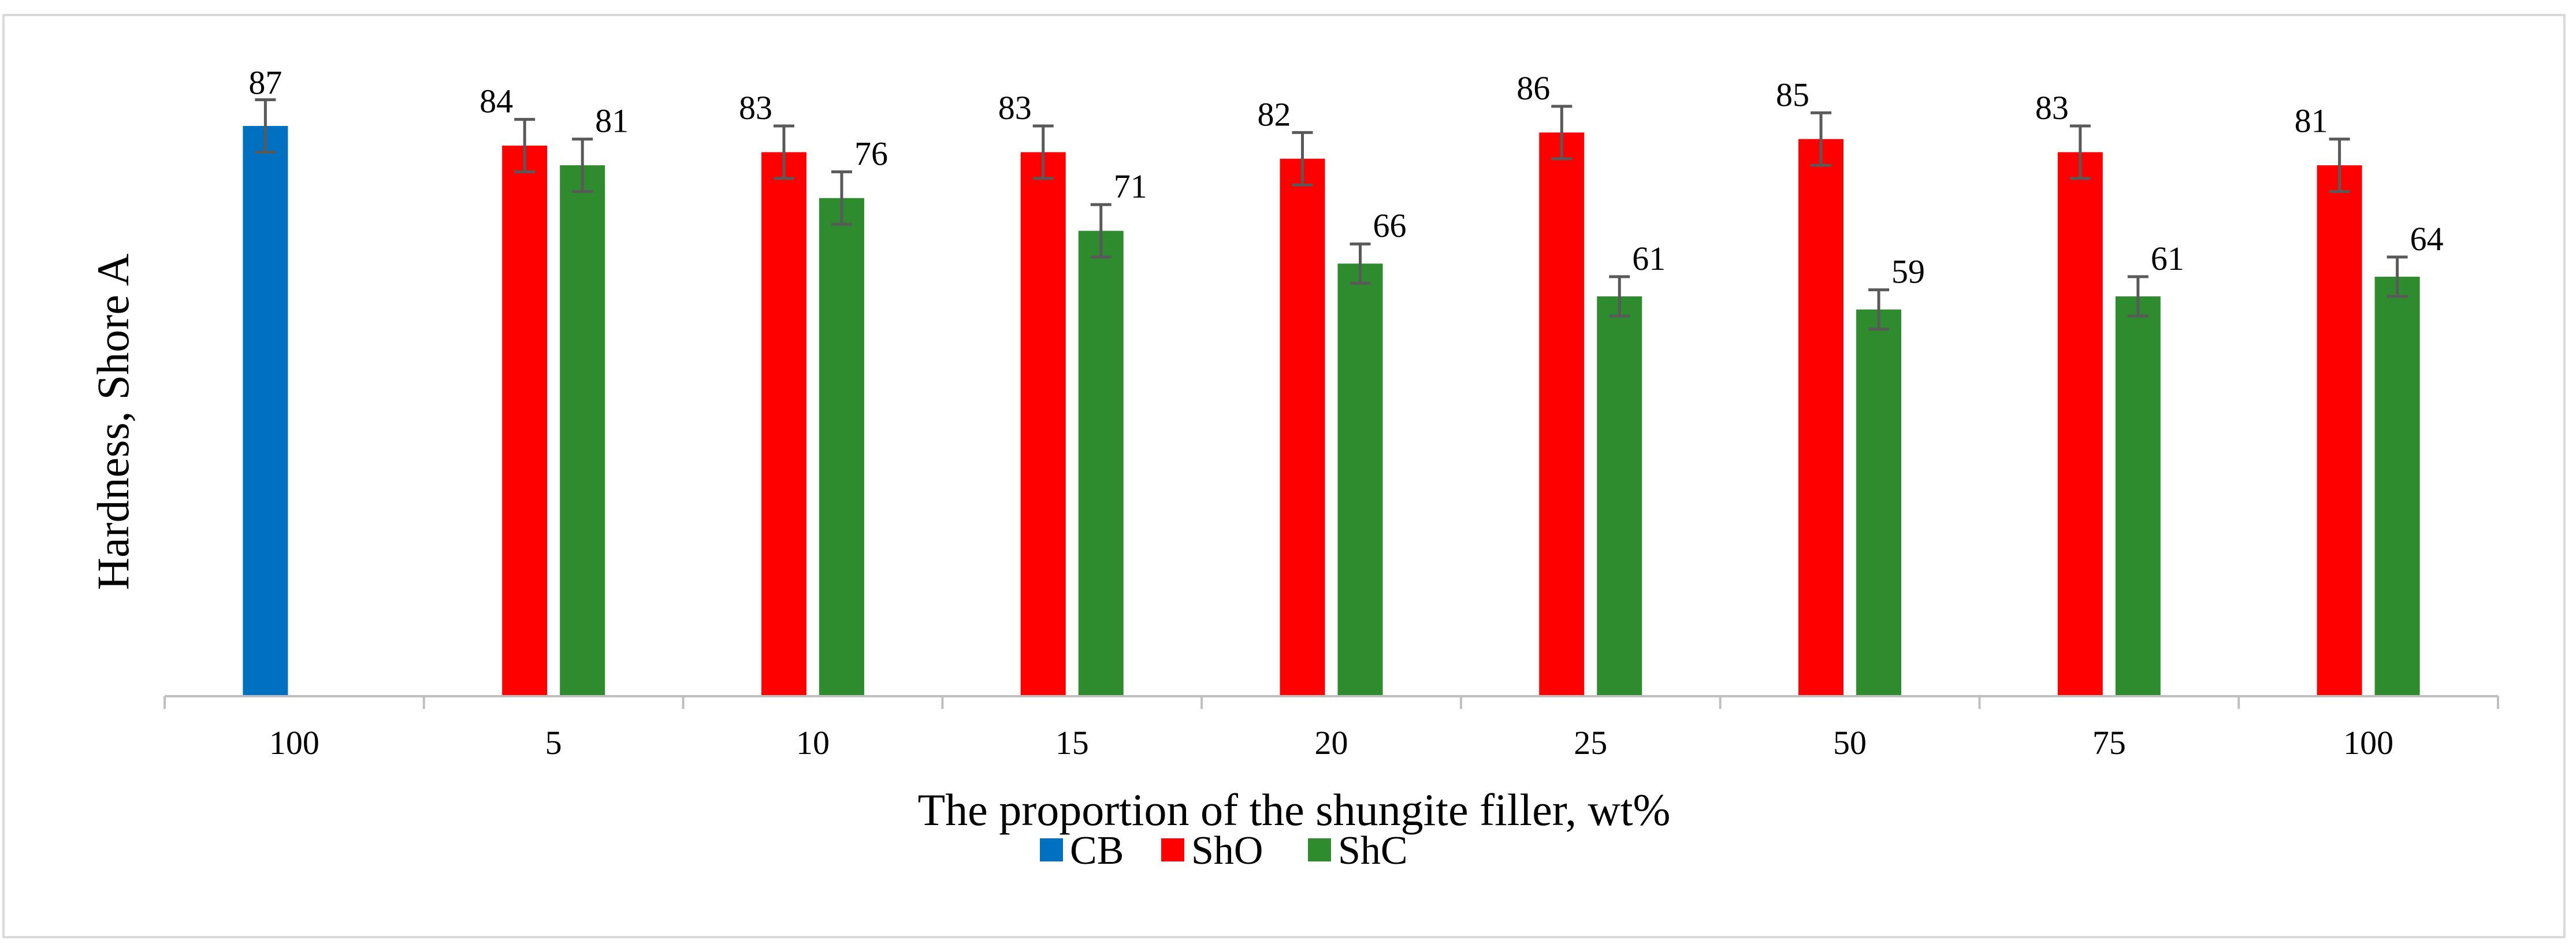  What do you see at coordinates (1172, 849) in the screenshot?
I see `legend-swatch-sho` at bounding box center [1172, 849].